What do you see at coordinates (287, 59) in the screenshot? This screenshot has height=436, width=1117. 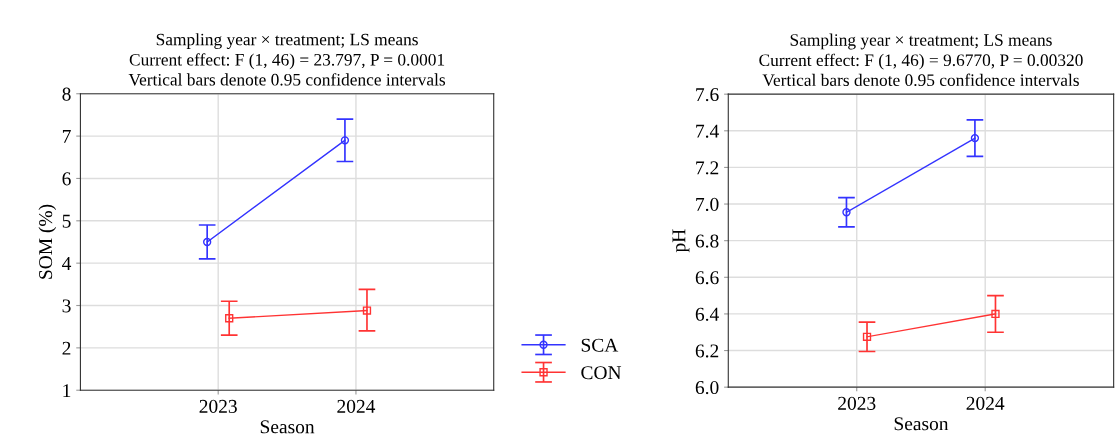 I see `chart-title: Sampling year × treatment; LS means Current effect: F (1, 46) = 23.797, P = 0.0001 Vertical bars denote 0.95 confidence intervals` at bounding box center [287, 59].